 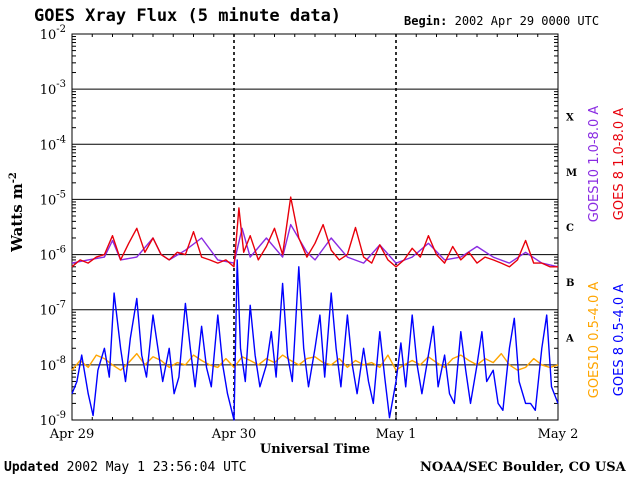 What do you see at coordinates (53, 33) in the screenshot?
I see `y-tick-label: 10⁻²` at bounding box center [53, 33].